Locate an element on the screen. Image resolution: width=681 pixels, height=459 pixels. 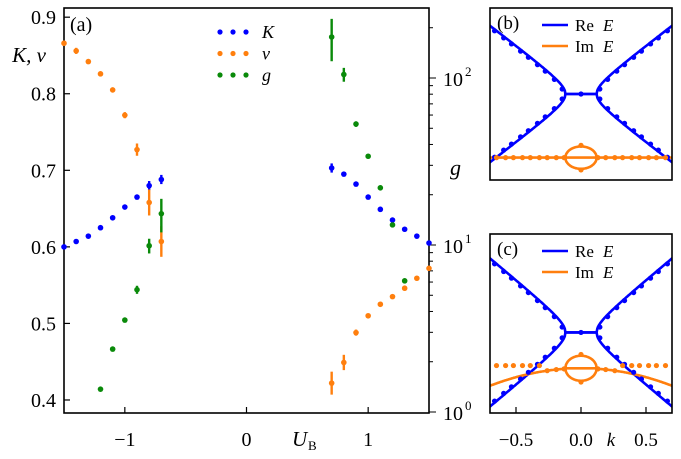
y-right-axis-label: g is located at coordinates (455, 167).